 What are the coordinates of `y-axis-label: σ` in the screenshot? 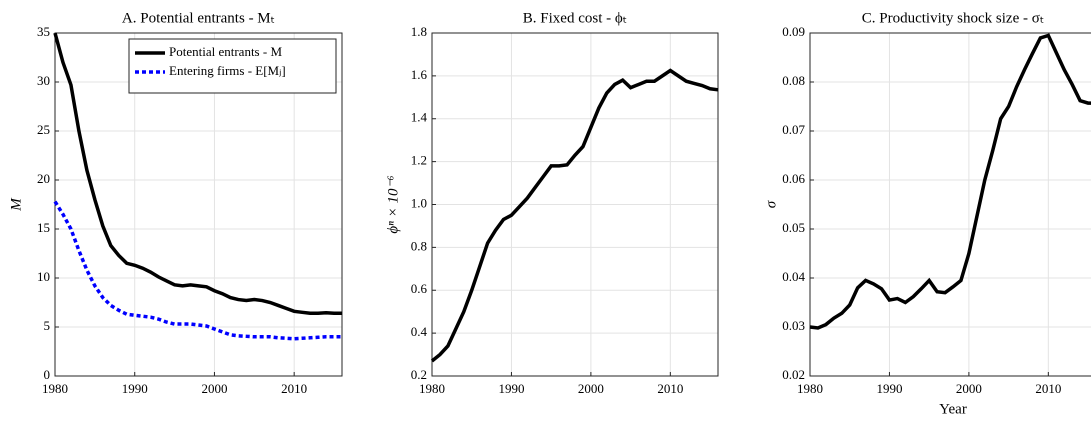 It's located at (771, 204).